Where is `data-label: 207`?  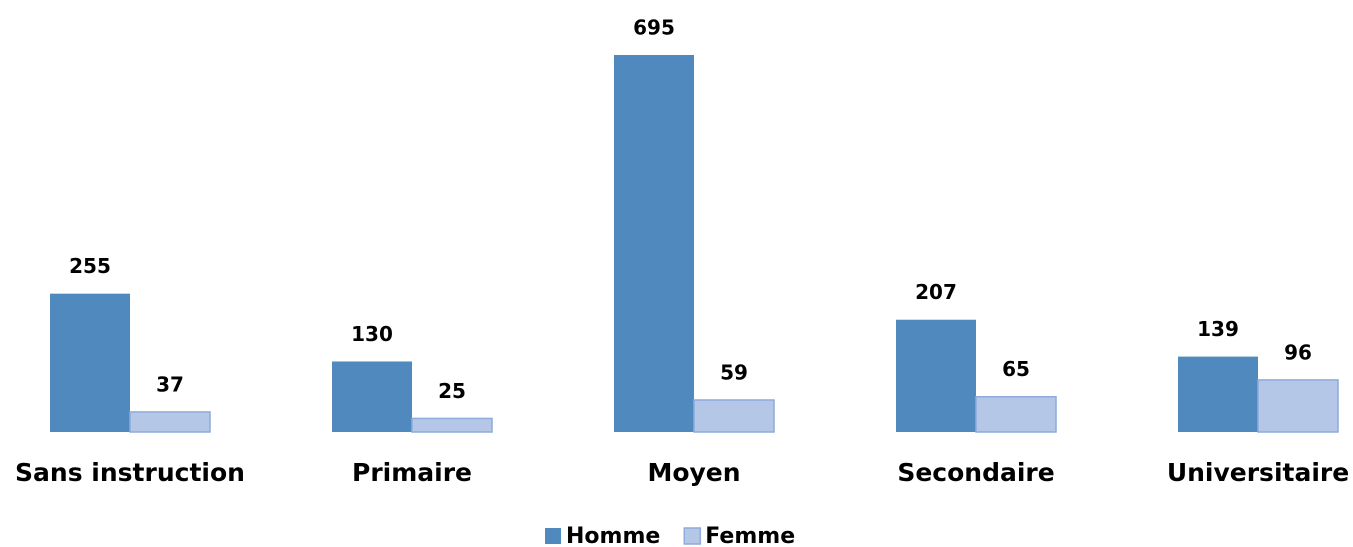
data-label: 207 is located at coordinates (936, 292).